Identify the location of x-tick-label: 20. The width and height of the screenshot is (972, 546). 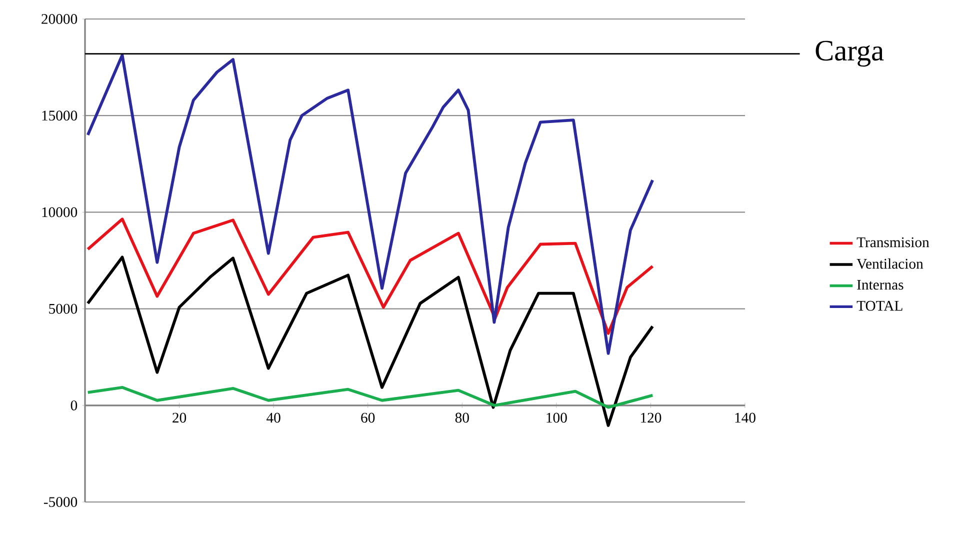
(179, 417).